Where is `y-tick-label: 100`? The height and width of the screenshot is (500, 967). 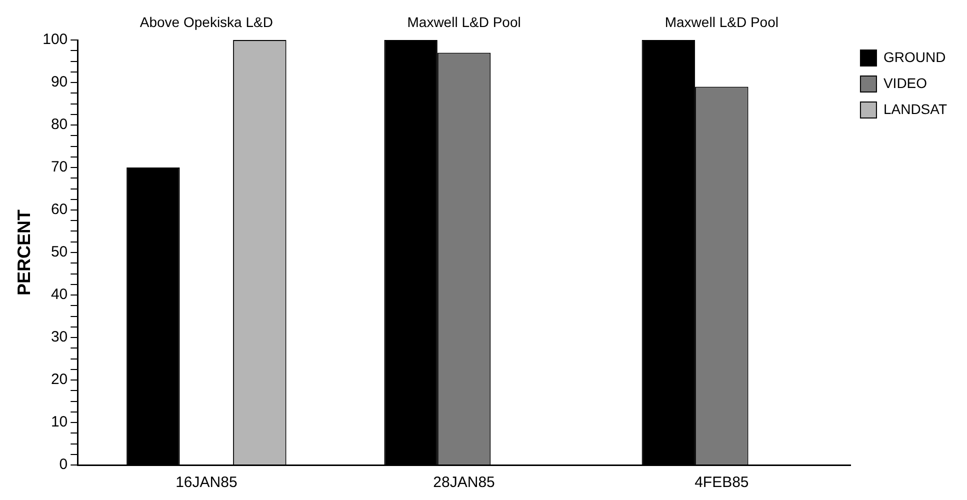
y-tick-label: 100 is located at coordinates (55, 39).